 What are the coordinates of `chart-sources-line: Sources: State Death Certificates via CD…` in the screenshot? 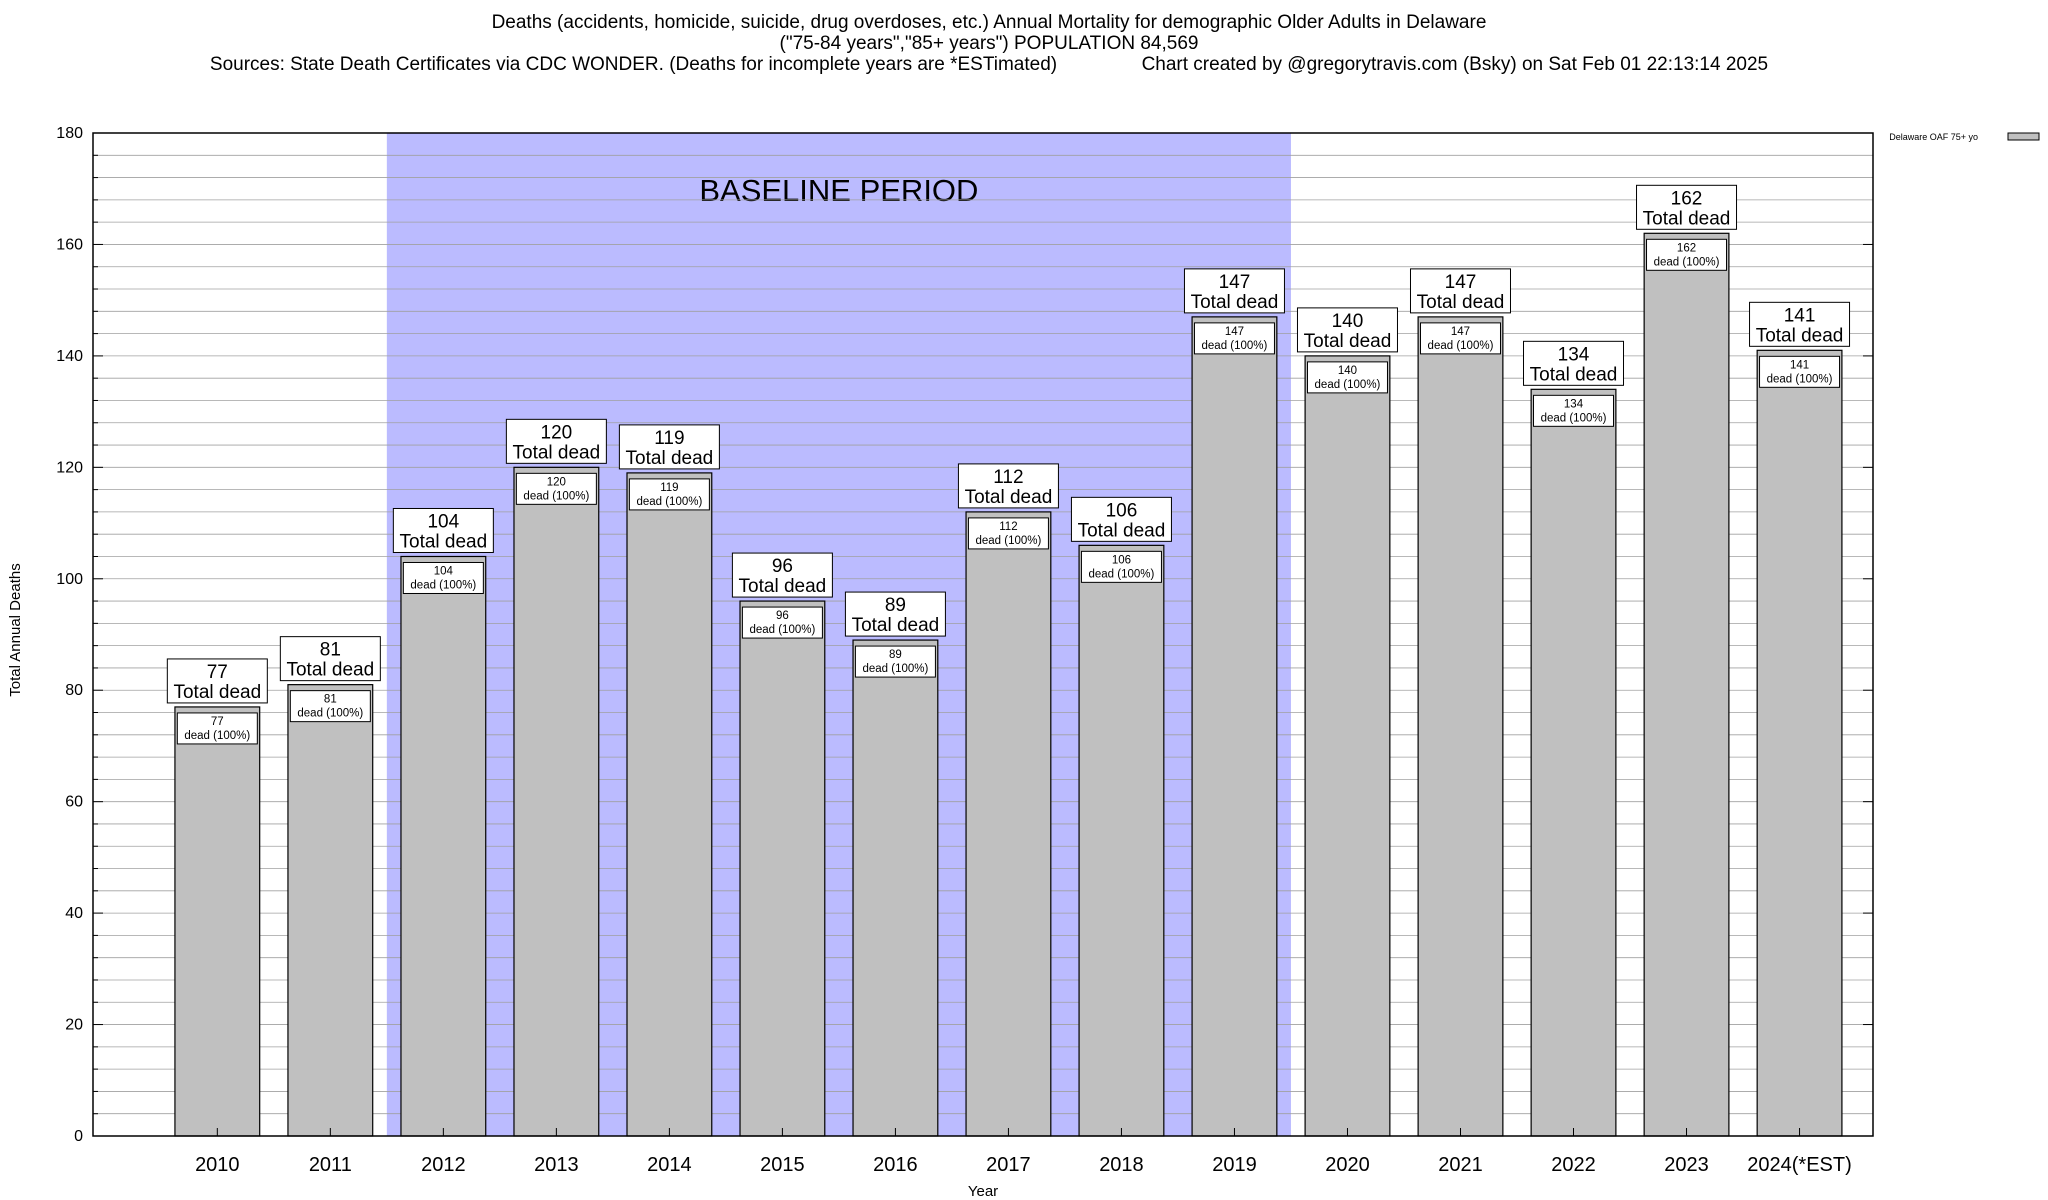 It's located at (989, 64).